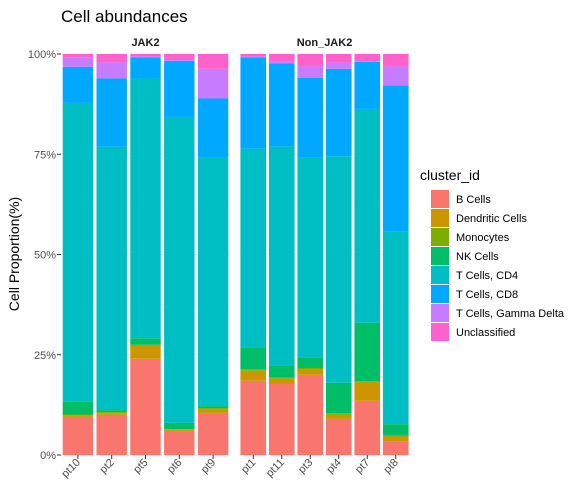 This screenshot has height=492, width=588. What do you see at coordinates (248, 466) in the screenshot?
I see `x-tick-label: pt1` at bounding box center [248, 466].